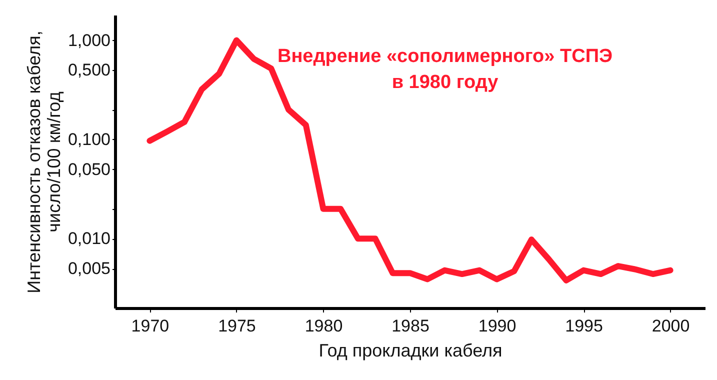 Image resolution: width=717 pixels, height=380 pixels. I want to click on x-tick-label: 1985, so click(411, 326).